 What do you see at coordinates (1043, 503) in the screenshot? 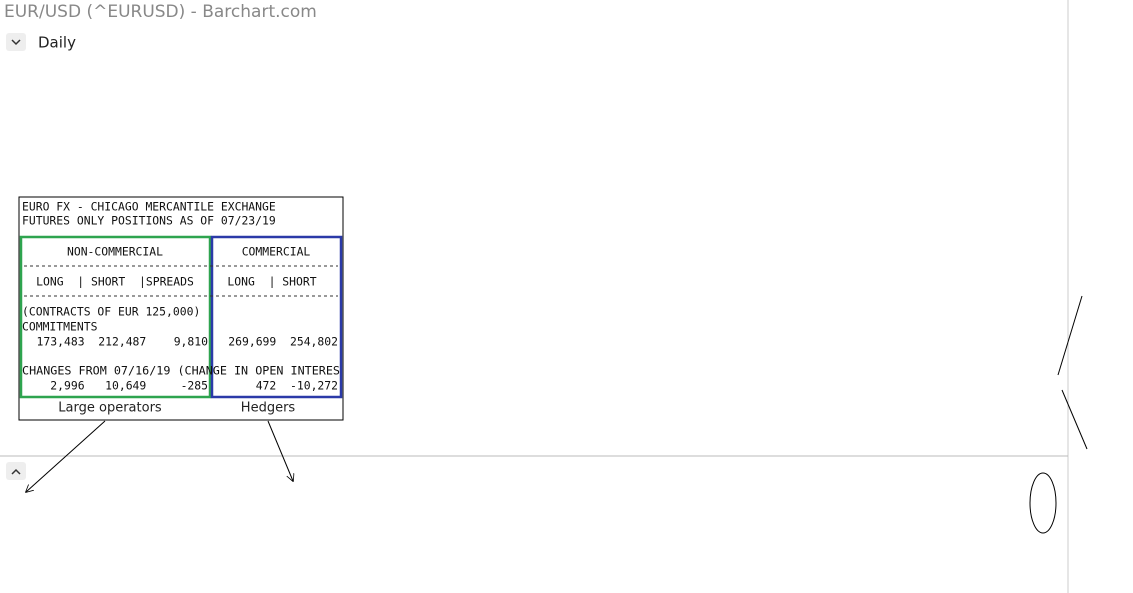
I see `highlight-ellipse` at bounding box center [1043, 503].